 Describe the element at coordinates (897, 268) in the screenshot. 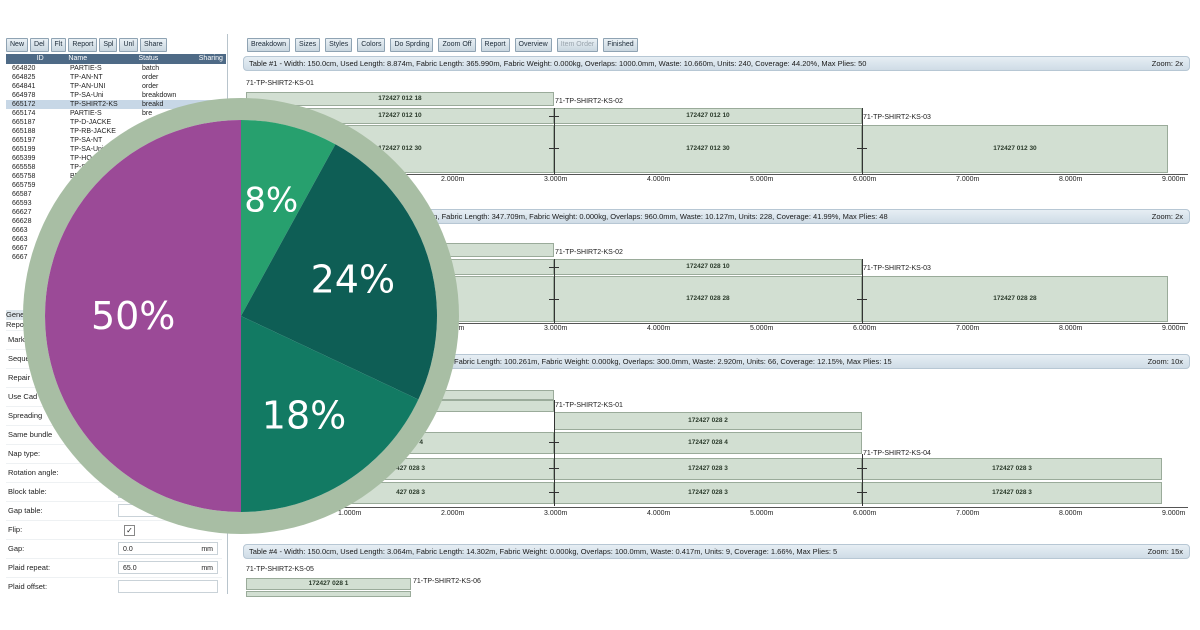

I see `lay-label: 71-TP-SHIRT2-KS-03` at that location.